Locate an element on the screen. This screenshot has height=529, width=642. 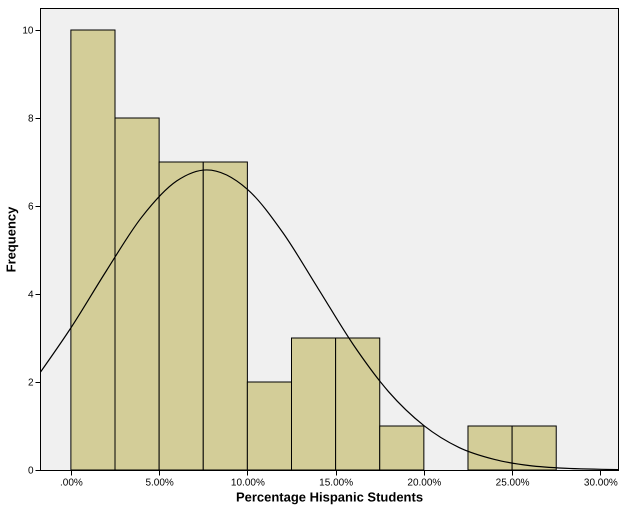
y-tick-label: 10 is located at coordinates (28, 31).